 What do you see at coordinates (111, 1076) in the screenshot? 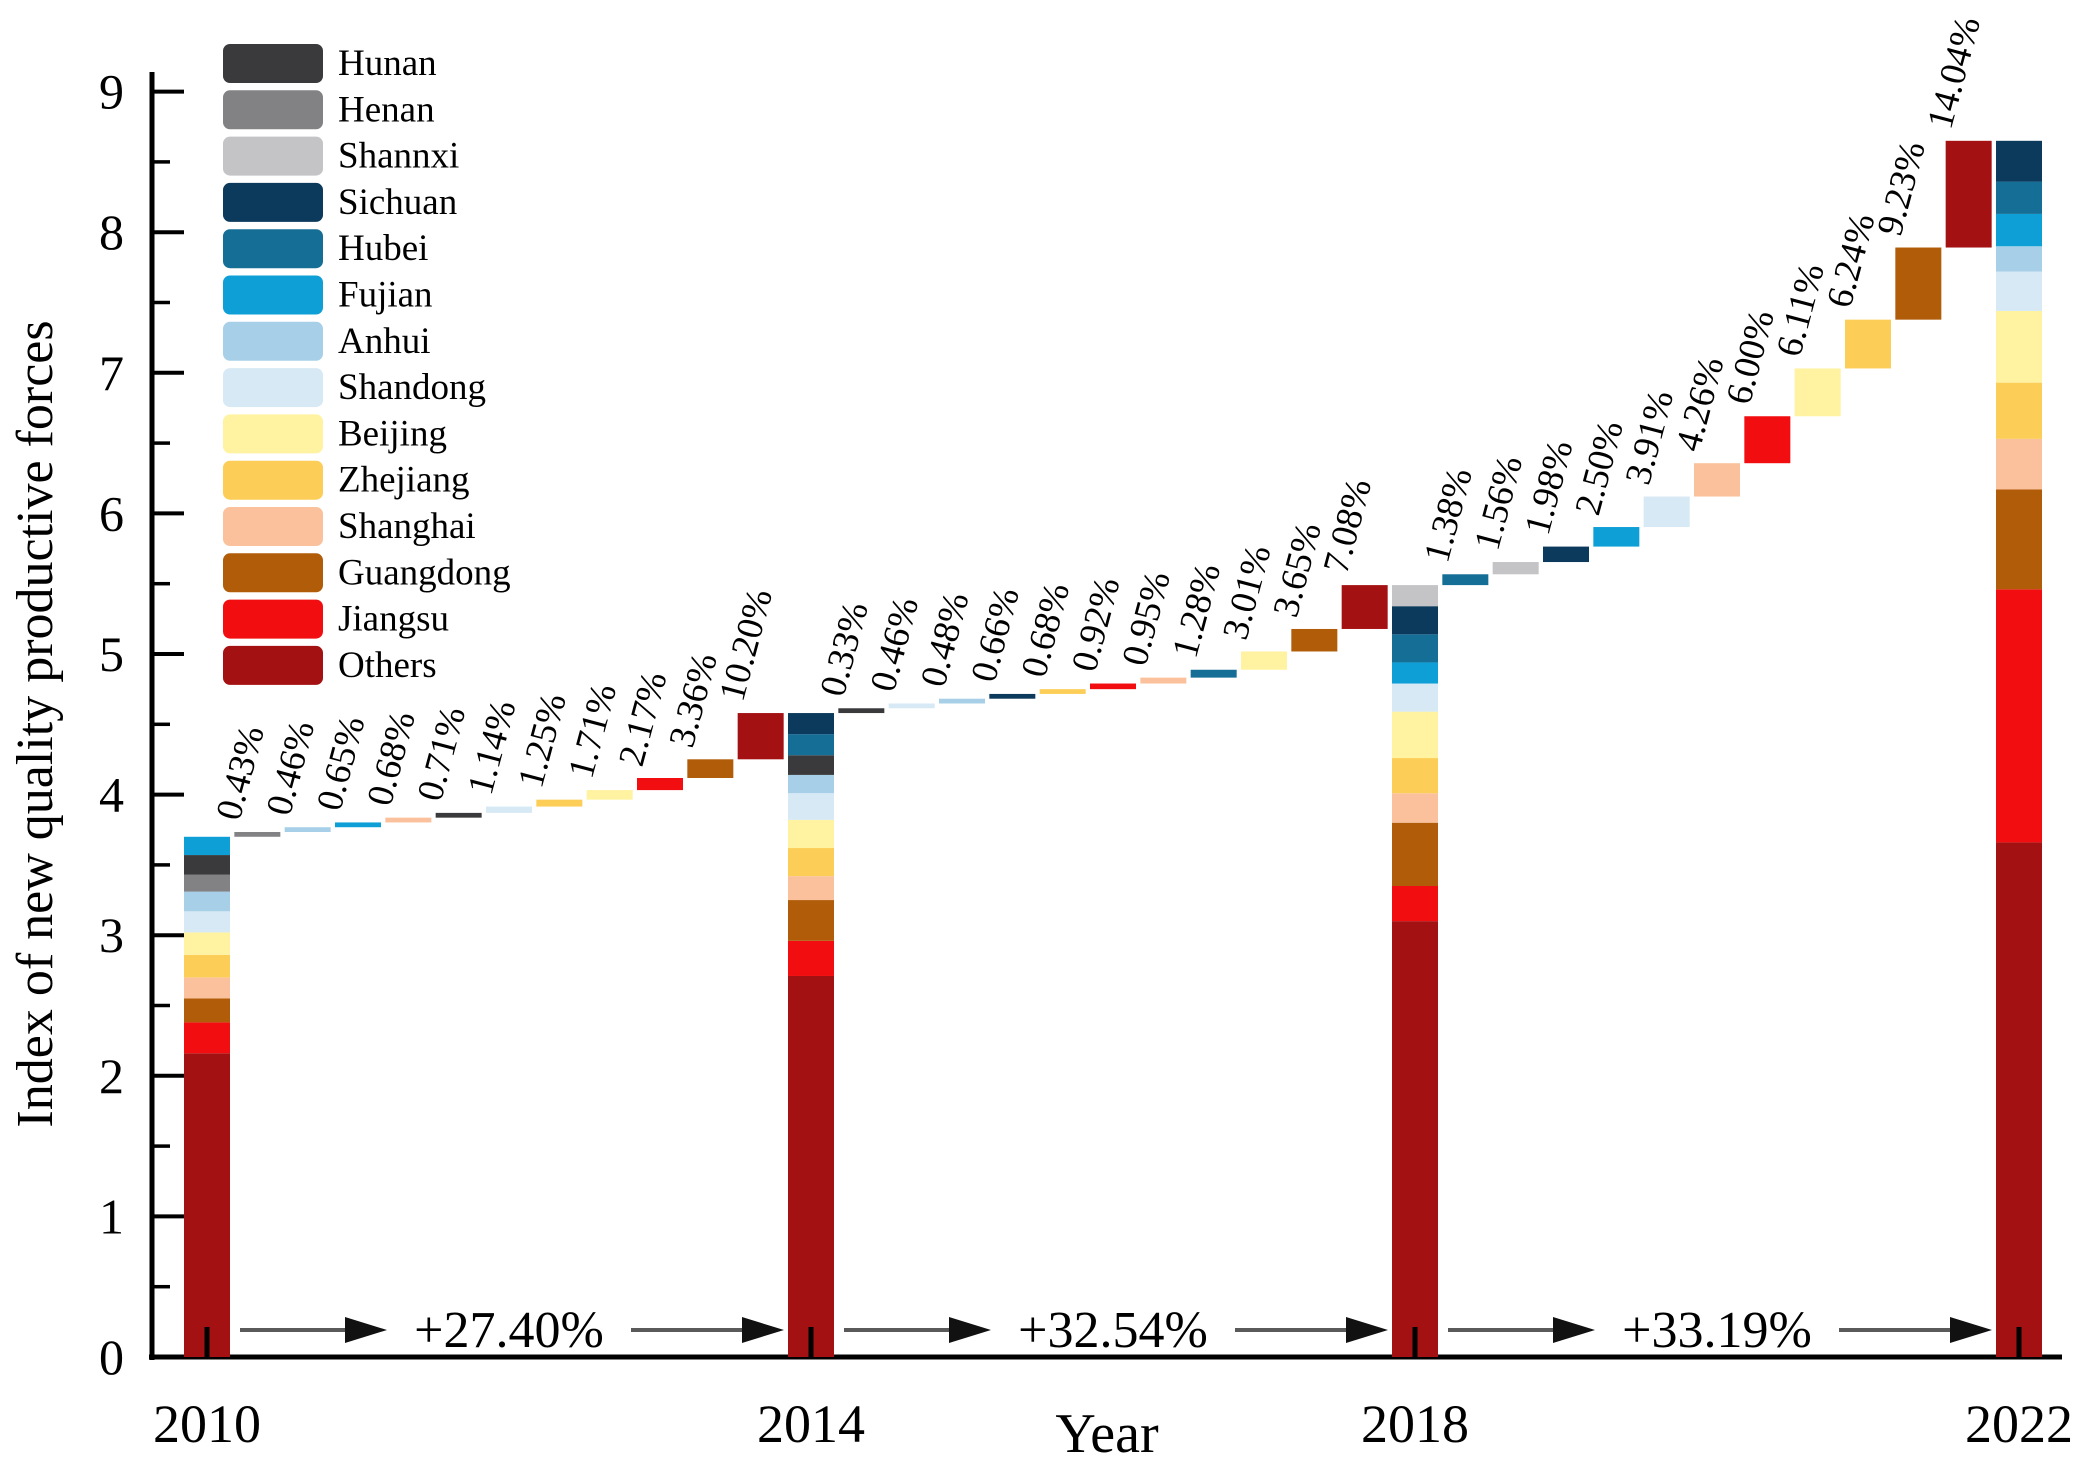
I see `y-tick-label-2: 2` at bounding box center [111, 1076].